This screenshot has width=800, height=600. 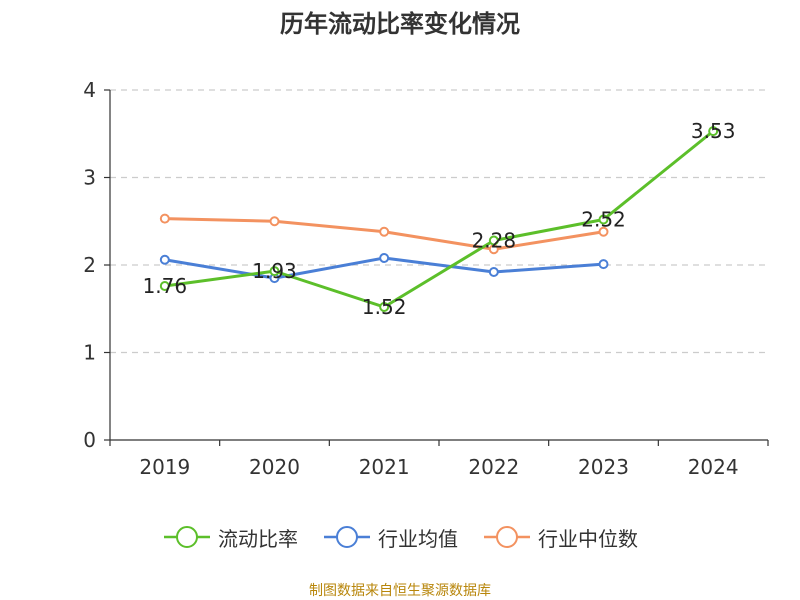 What do you see at coordinates (493, 467) in the screenshot?
I see `x-tick-label: 2022` at bounding box center [493, 467].